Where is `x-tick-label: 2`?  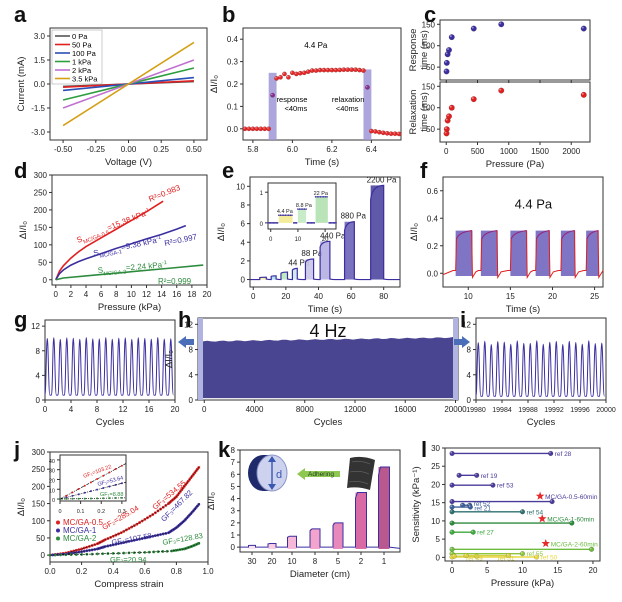
x-tick-label: 2 is located at coordinates (361, 561).